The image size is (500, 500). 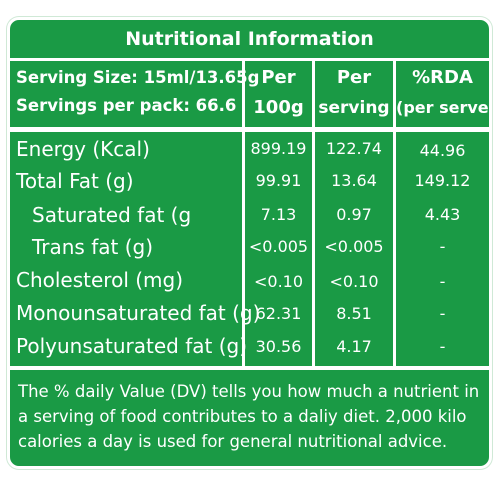 I want to click on header-rda-line1: %RDA, so click(x=442, y=77).